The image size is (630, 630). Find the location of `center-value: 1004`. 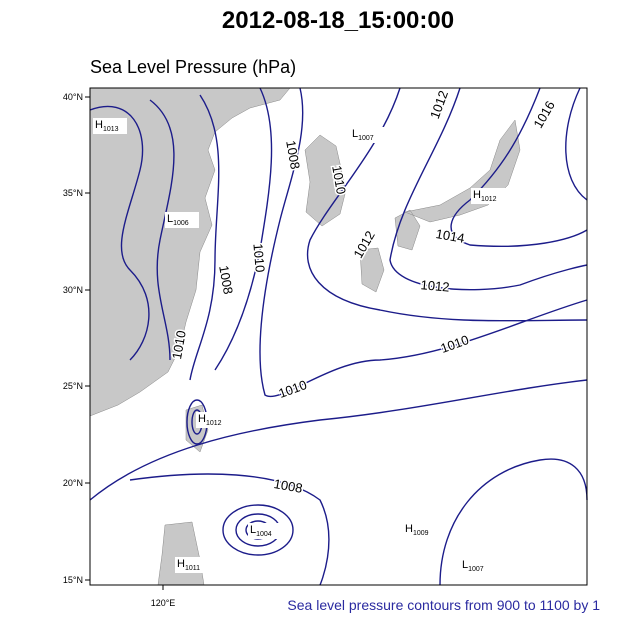

center-value: 1004 is located at coordinates (264, 534).